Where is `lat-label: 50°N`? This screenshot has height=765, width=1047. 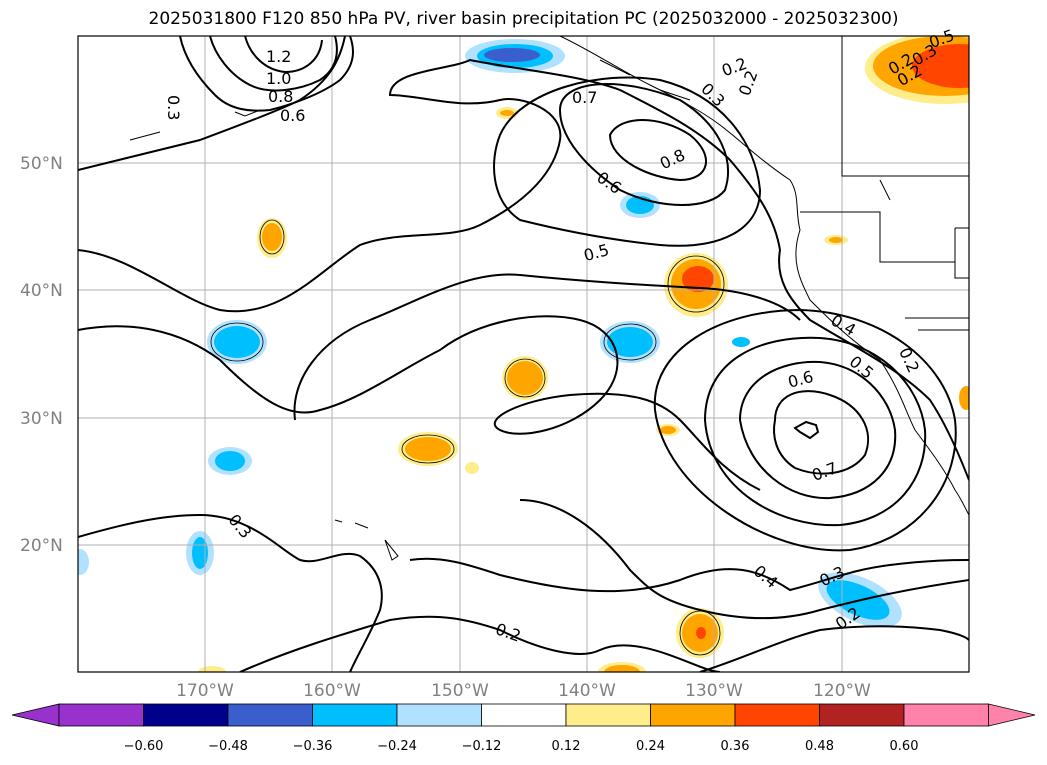
lat-label: 50°N is located at coordinates (41, 164).